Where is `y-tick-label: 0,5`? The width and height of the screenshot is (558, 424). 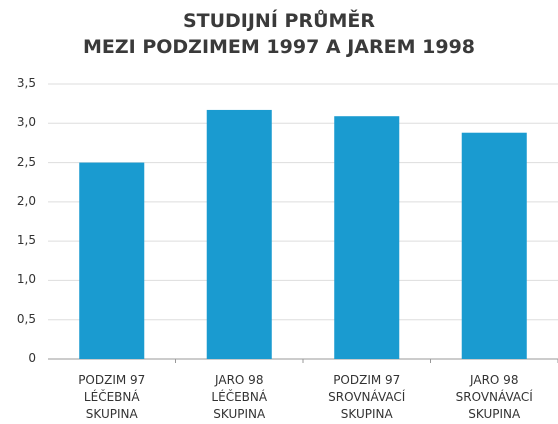 y-tick-label: 0,5 is located at coordinates (26, 318).